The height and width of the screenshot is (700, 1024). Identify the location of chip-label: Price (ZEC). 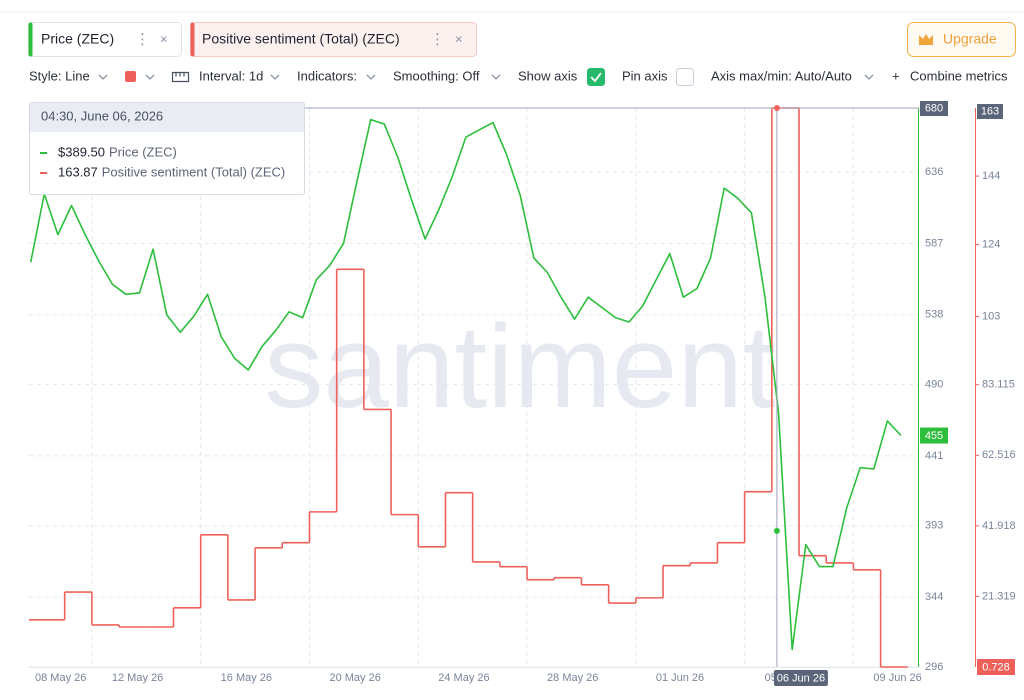
(77, 39).